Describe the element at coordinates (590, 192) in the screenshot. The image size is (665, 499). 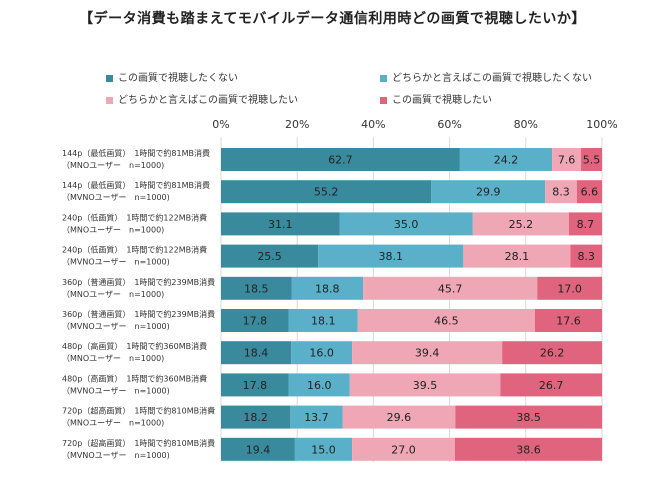
I see `data-label-1-3: 6.6` at that location.